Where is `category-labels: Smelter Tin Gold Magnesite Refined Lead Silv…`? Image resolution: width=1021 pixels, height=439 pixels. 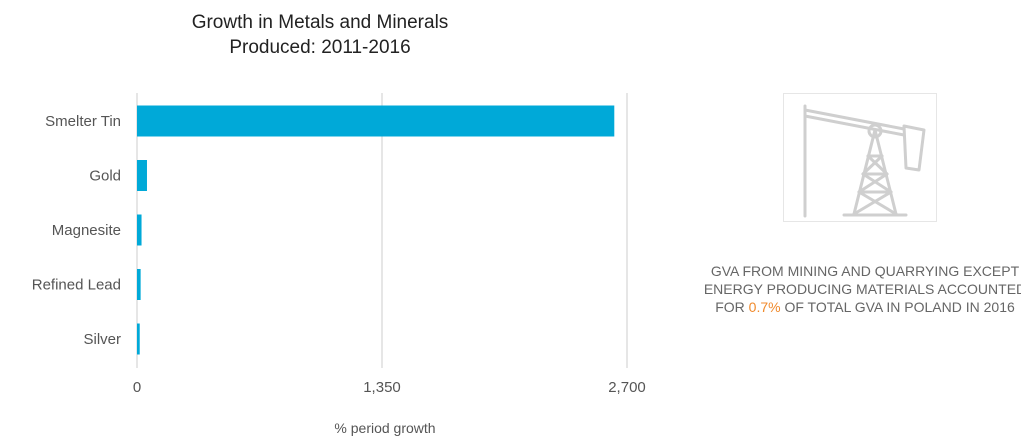 category-labels: Smelter Tin Gold Magnesite Refined Lead Silv… is located at coordinates (76, 230).